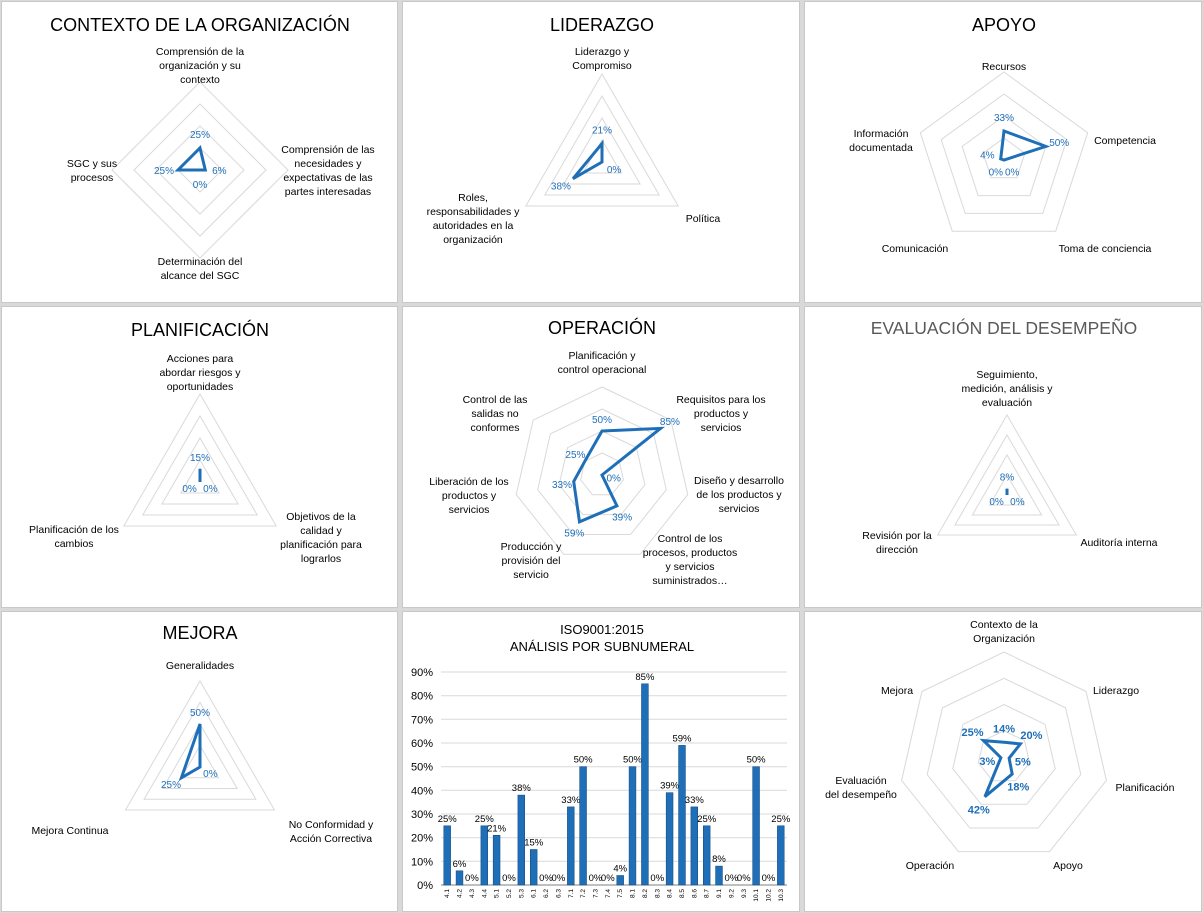 This screenshot has width=1203, height=913. What do you see at coordinates (756, 895) in the screenshot?
I see `x-tick-label: 10.1` at bounding box center [756, 895].